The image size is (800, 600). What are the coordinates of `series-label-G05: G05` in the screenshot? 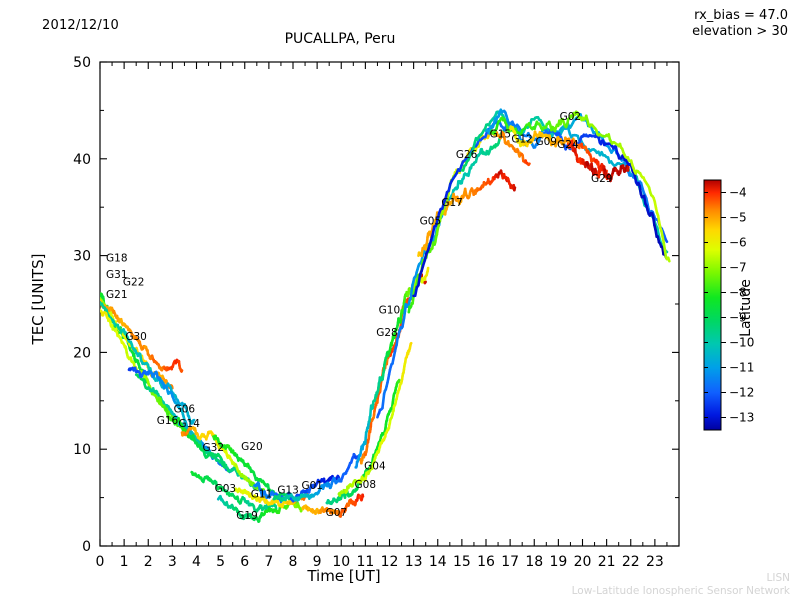 It's located at (431, 222).